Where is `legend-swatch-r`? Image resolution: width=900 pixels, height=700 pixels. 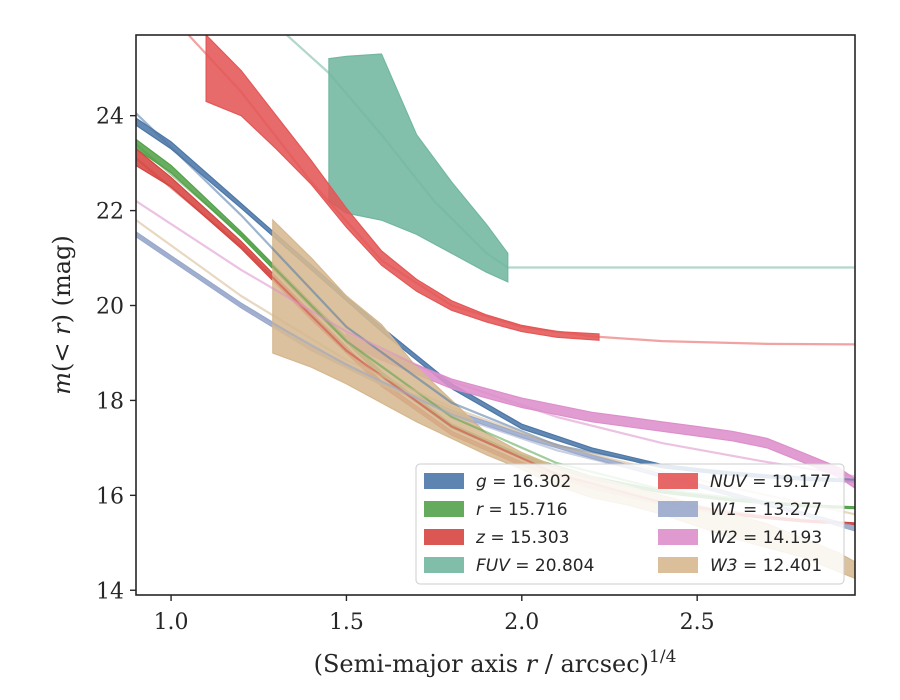 legend-swatch-r is located at coordinates (444, 509).